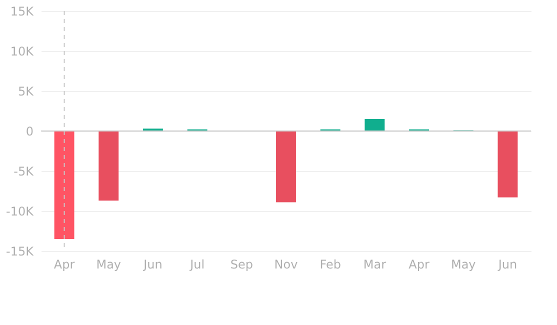 The height and width of the screenshot is (325, 557). What do you see at coordinates (20, 251) in the screenshot?
I see `y-tick-label: -15K` at bounding box center [20, 251].